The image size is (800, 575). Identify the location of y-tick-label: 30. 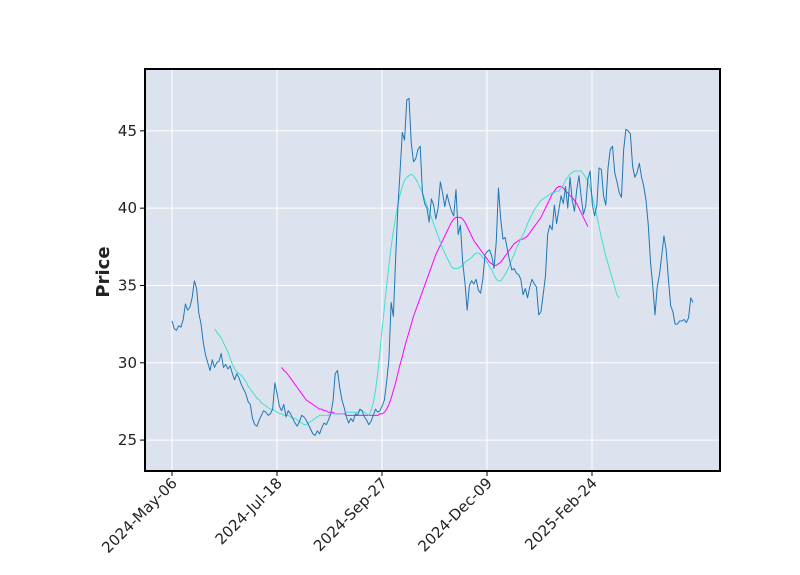
(127, 363).